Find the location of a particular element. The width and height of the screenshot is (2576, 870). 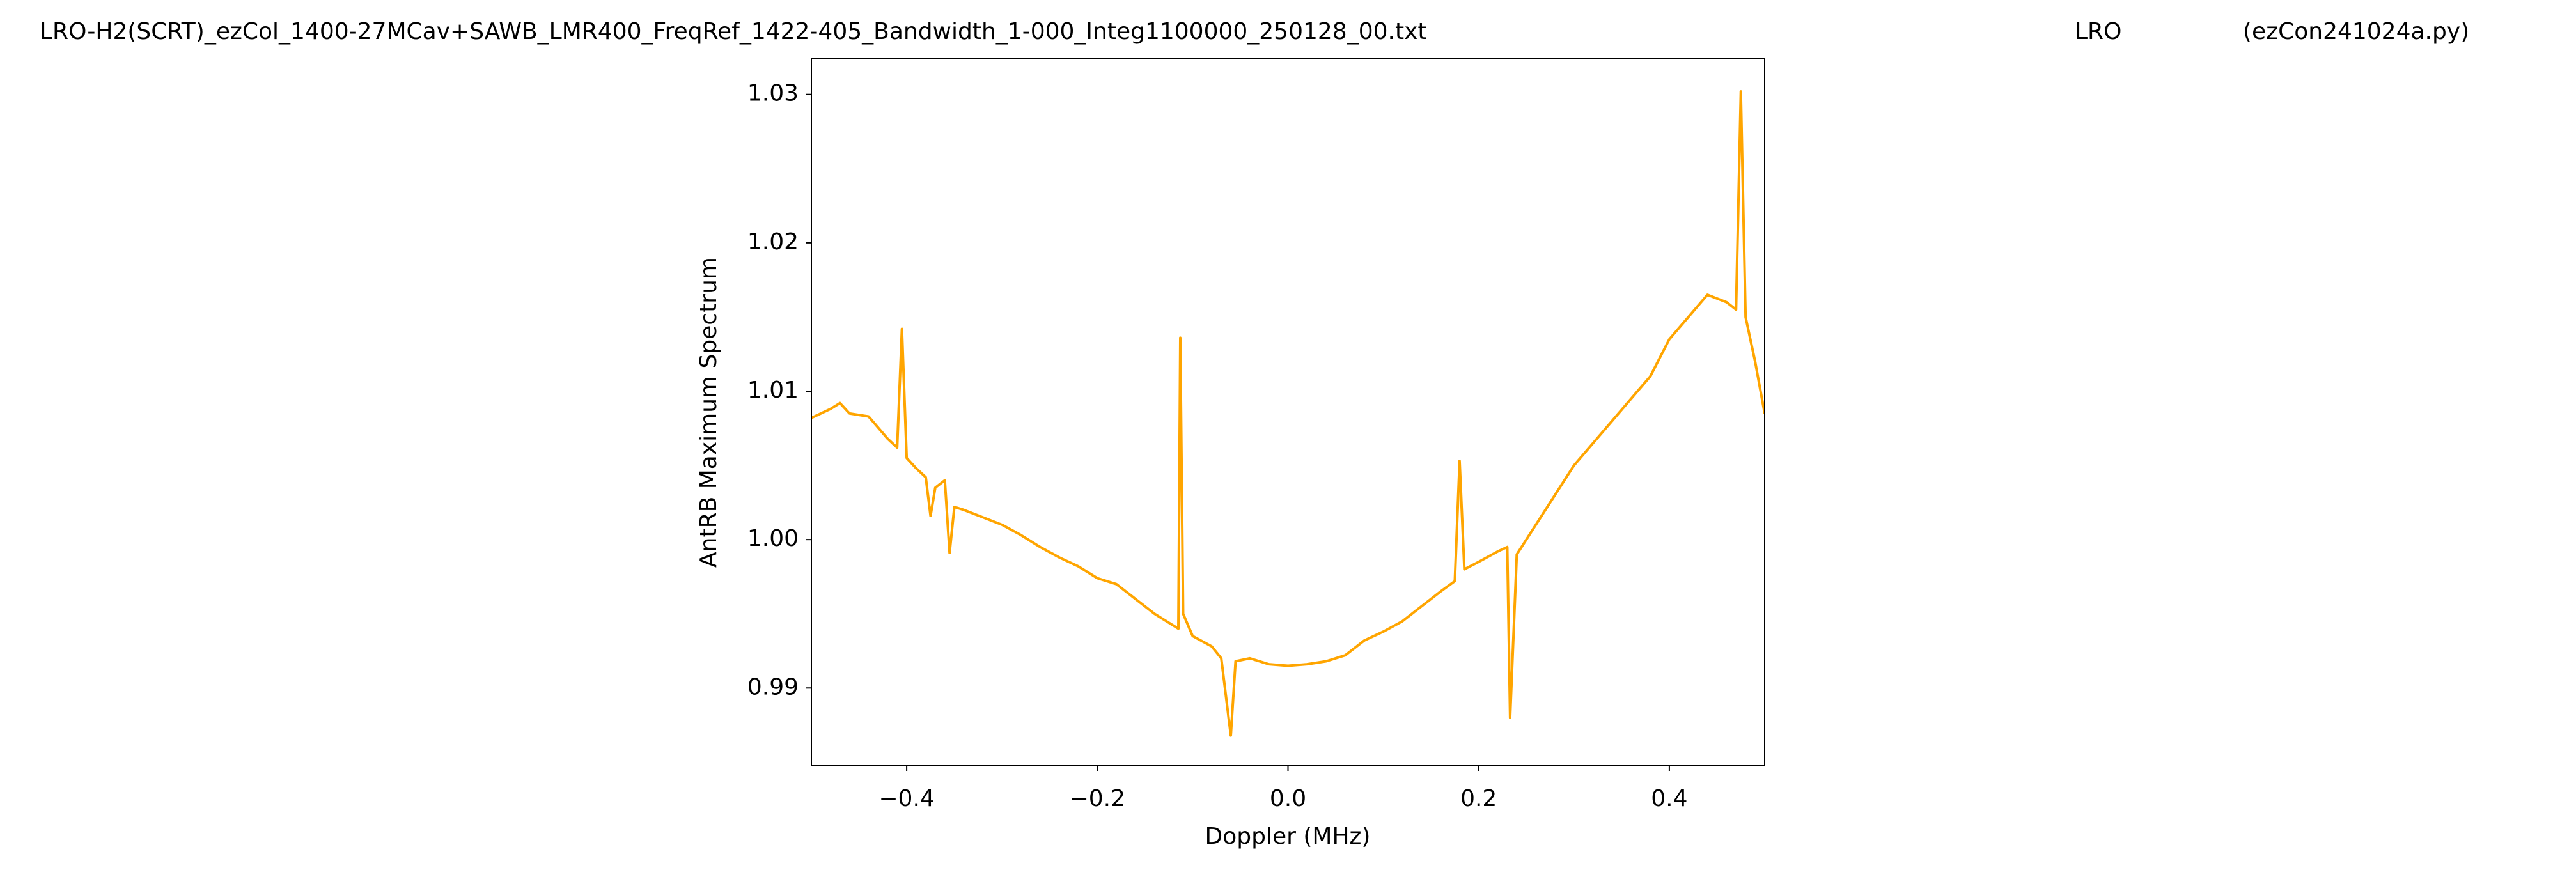

annotation: LRO is located at coordinates (2098, 32).